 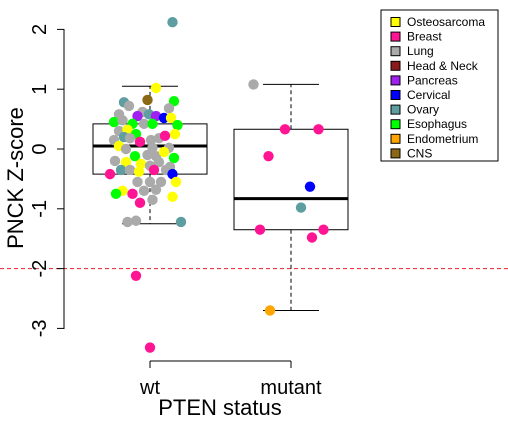 I want to click on legend-label: CNS, so click(x=419, y=153).